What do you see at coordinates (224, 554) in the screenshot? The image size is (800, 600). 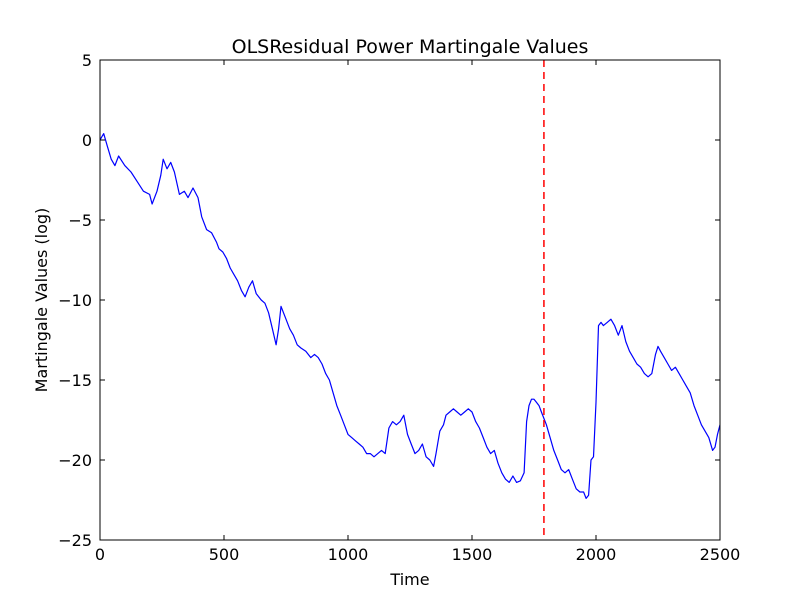 I see `x-tick-label: 500` at bounding box center [224, 554].